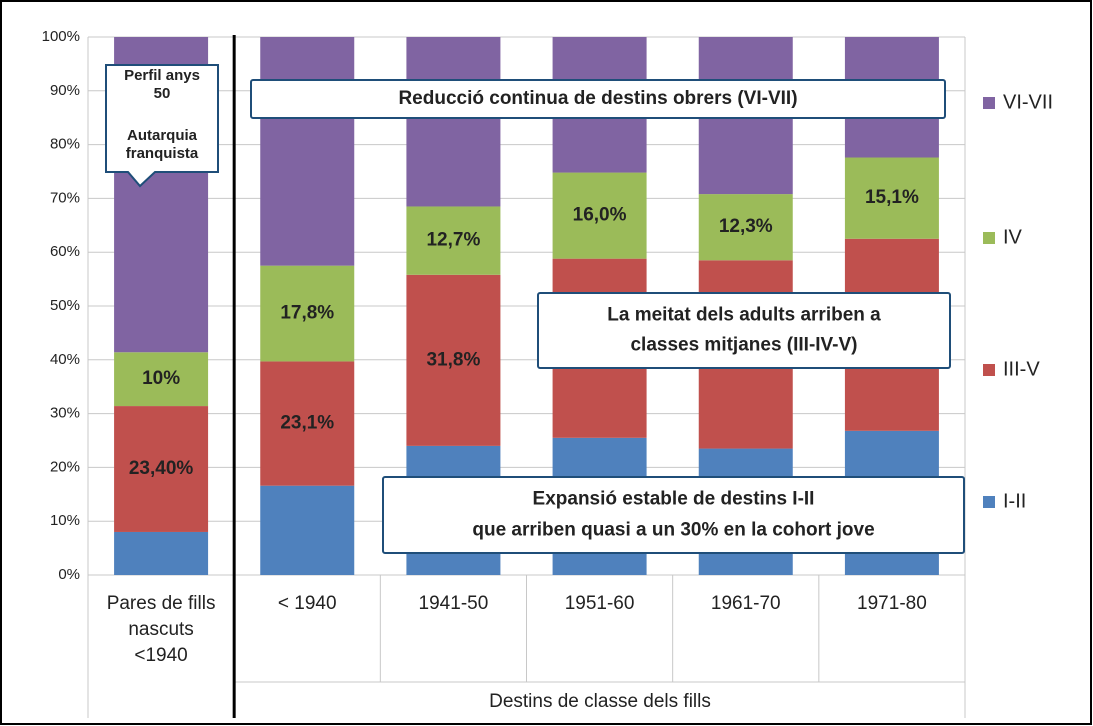 Image resolution: width=1093 pixels, height=726 pixels. I want to click on annotation-text: Expansió estable de destins I-II, so click(674, 499).